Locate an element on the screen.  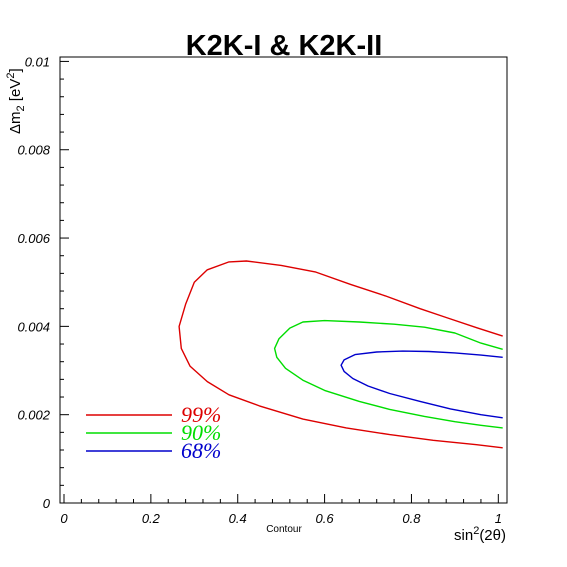
contour-90pct is located at coordinates (388, 374).